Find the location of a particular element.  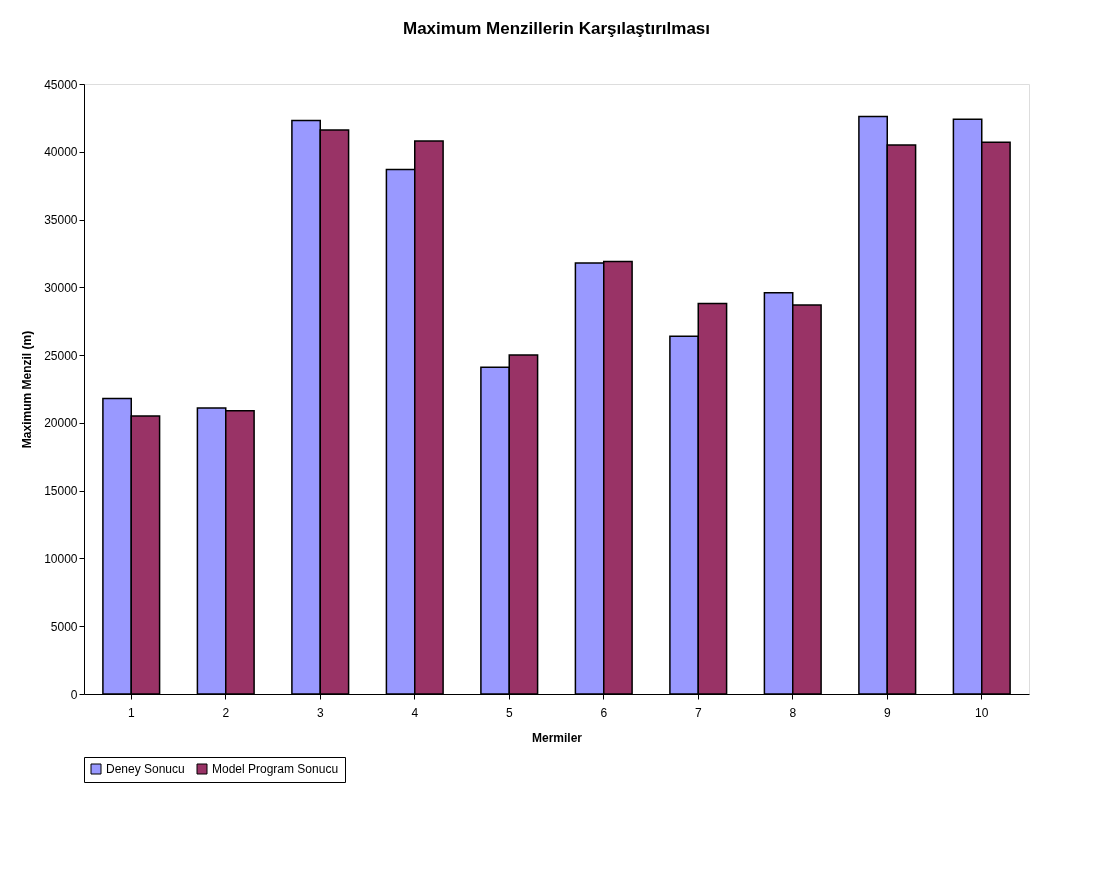

y-tick-label: 40000 is located at coordinates (61, 152).